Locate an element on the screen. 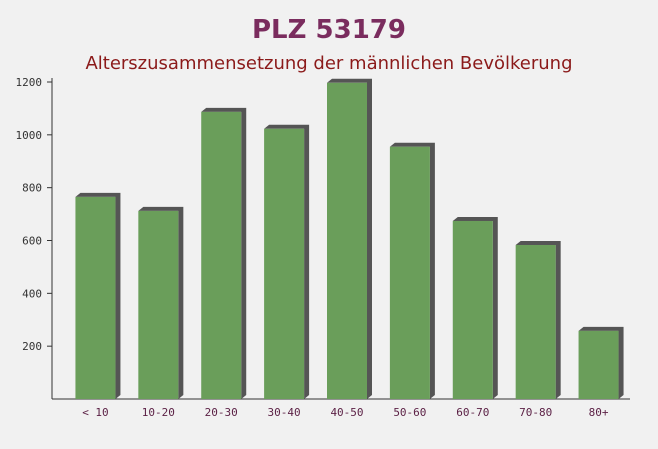 Image resolution: width=658 pixels, height=449 pixels. y-tick-label: 600 is located at coordinates (32, 241).